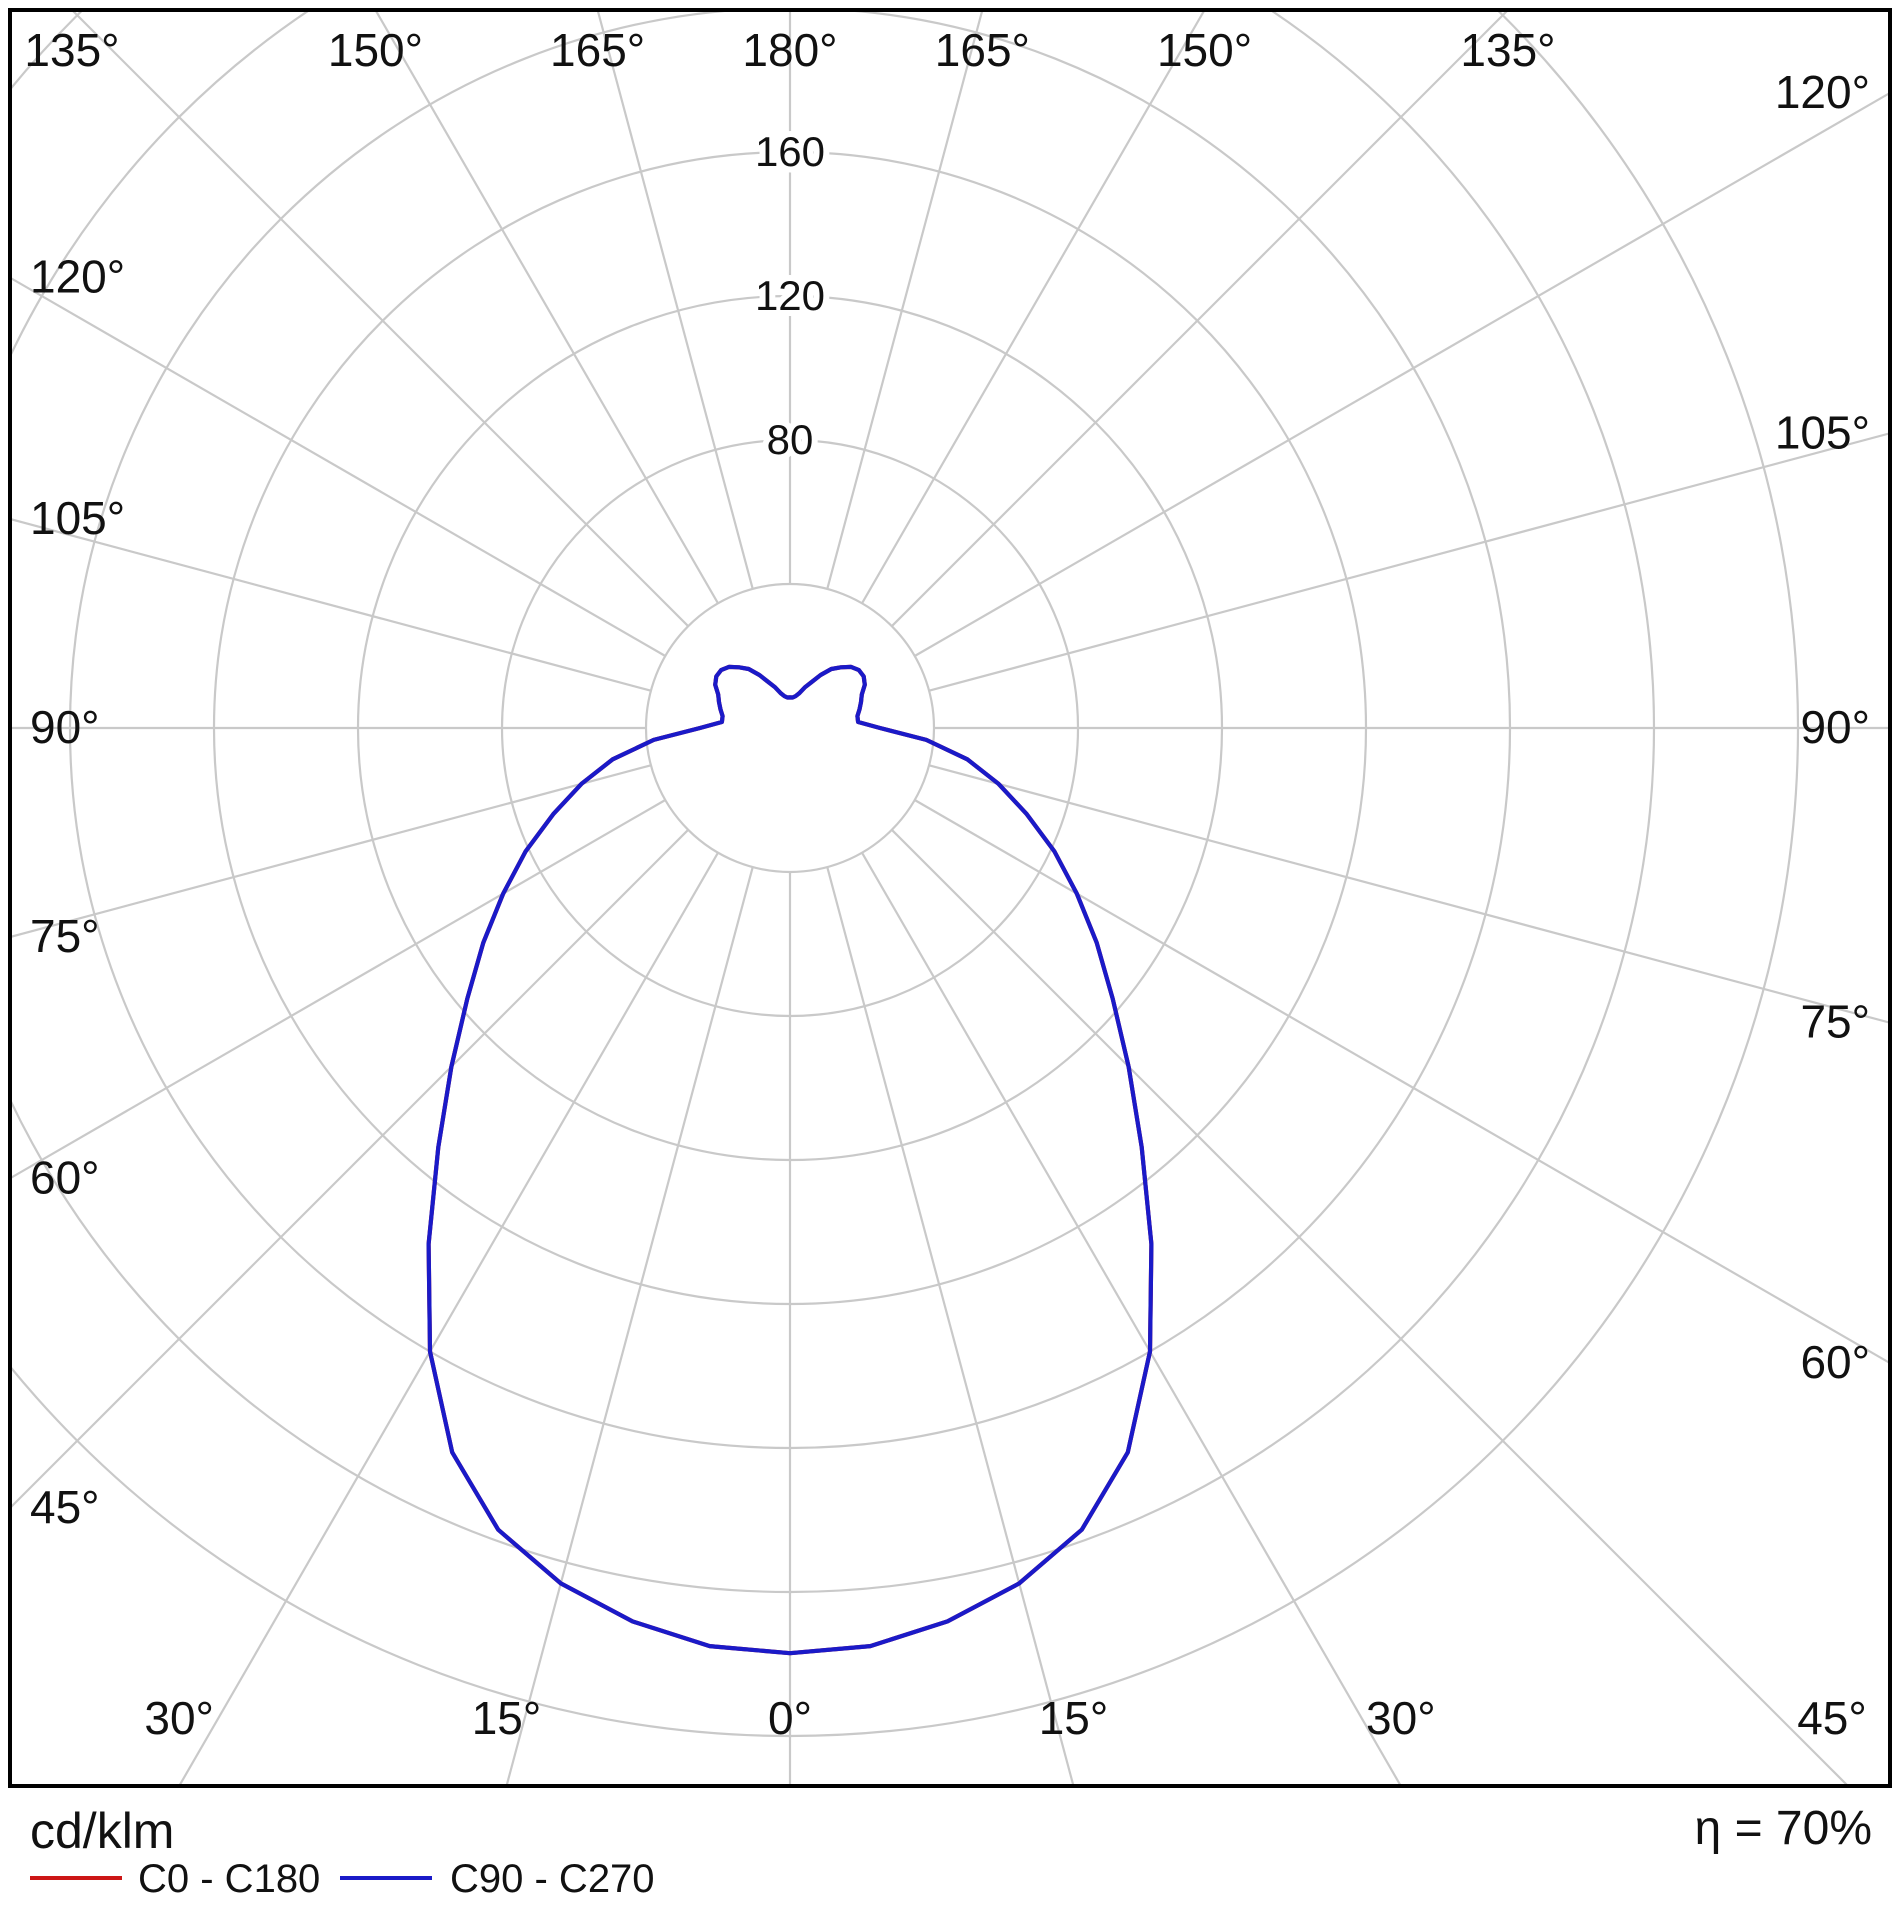  Describe the element at coordinates (790, 1718) in the screenshot. I see `angle-label-0: 0°` at that location.